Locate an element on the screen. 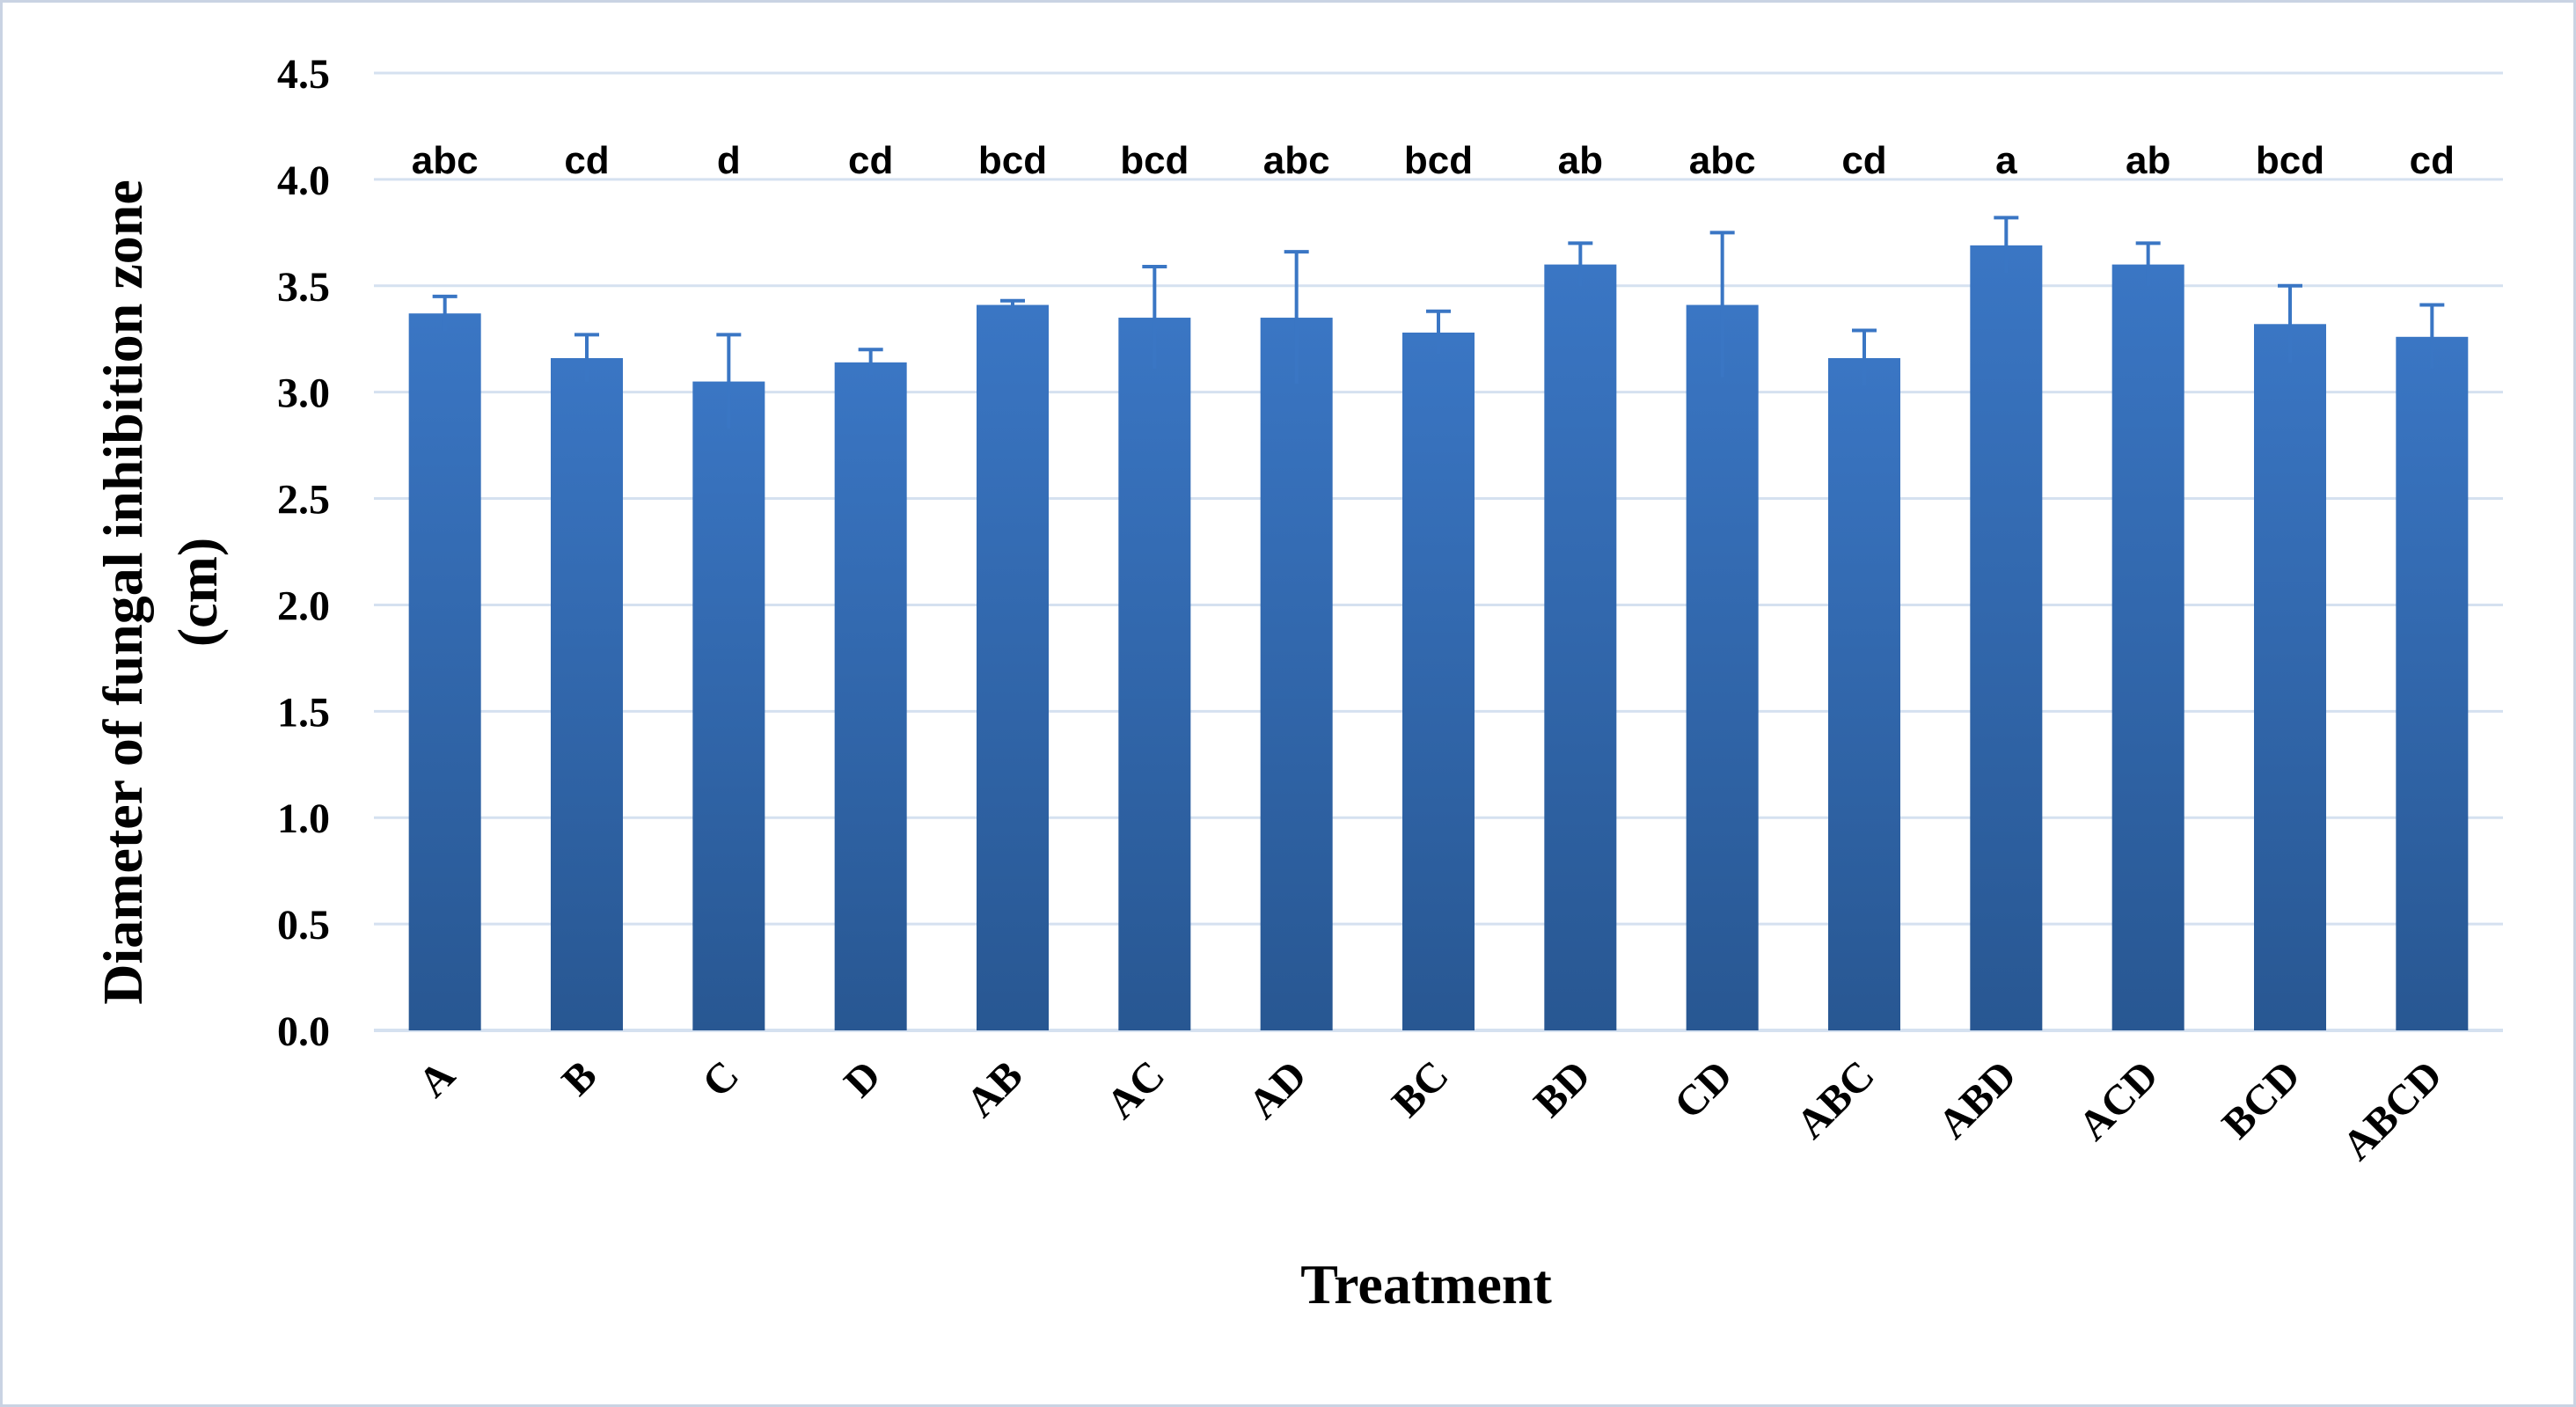  x-tick-label: AD is located at coordinates (1277, 1089).